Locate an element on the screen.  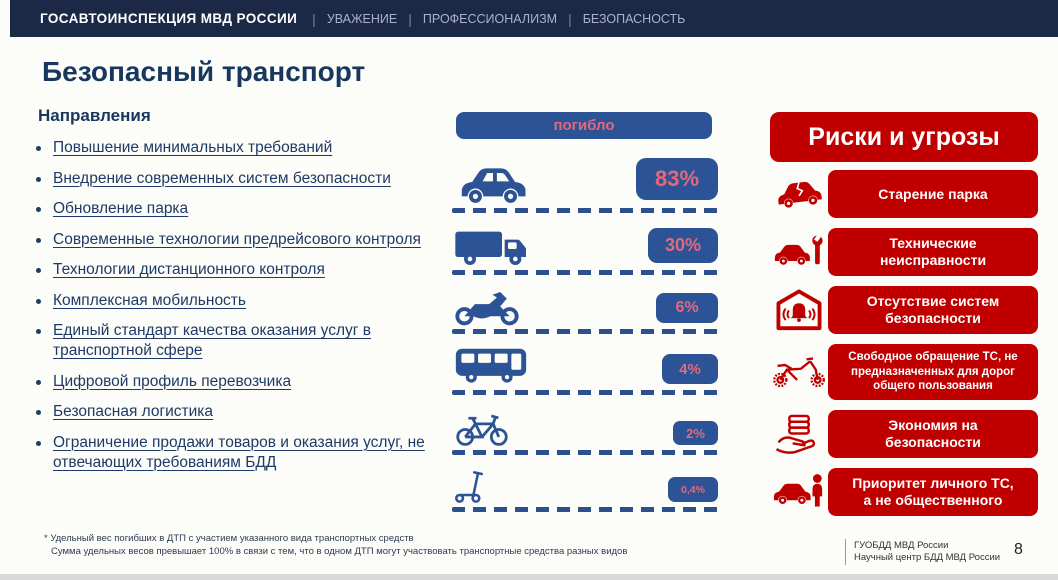
footer-divider is located at coordinates (845, 552).